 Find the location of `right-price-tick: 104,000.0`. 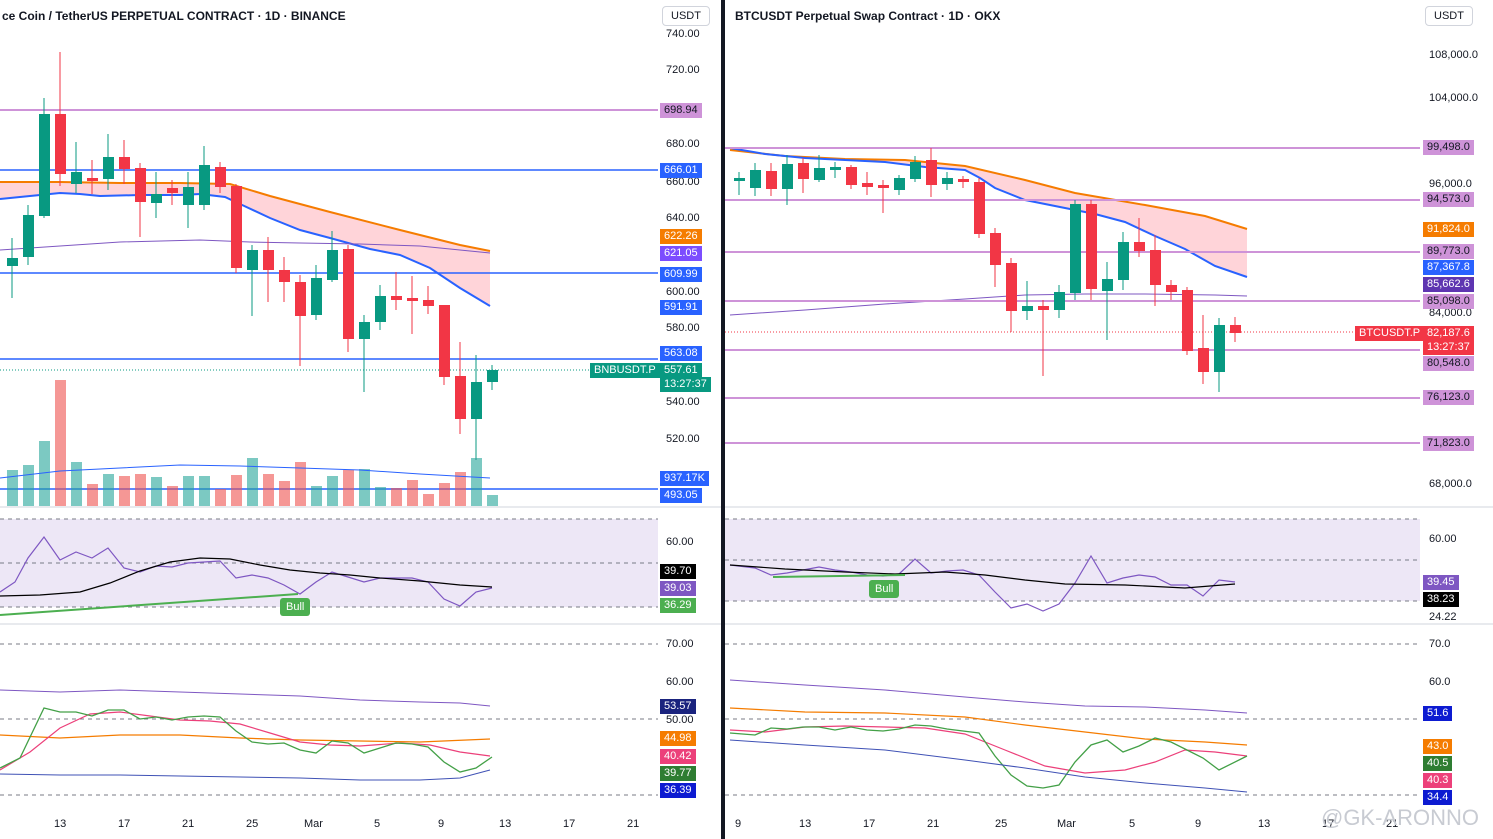

right-price-tick: 104,000.0 is located at coordinates (1453, 98).